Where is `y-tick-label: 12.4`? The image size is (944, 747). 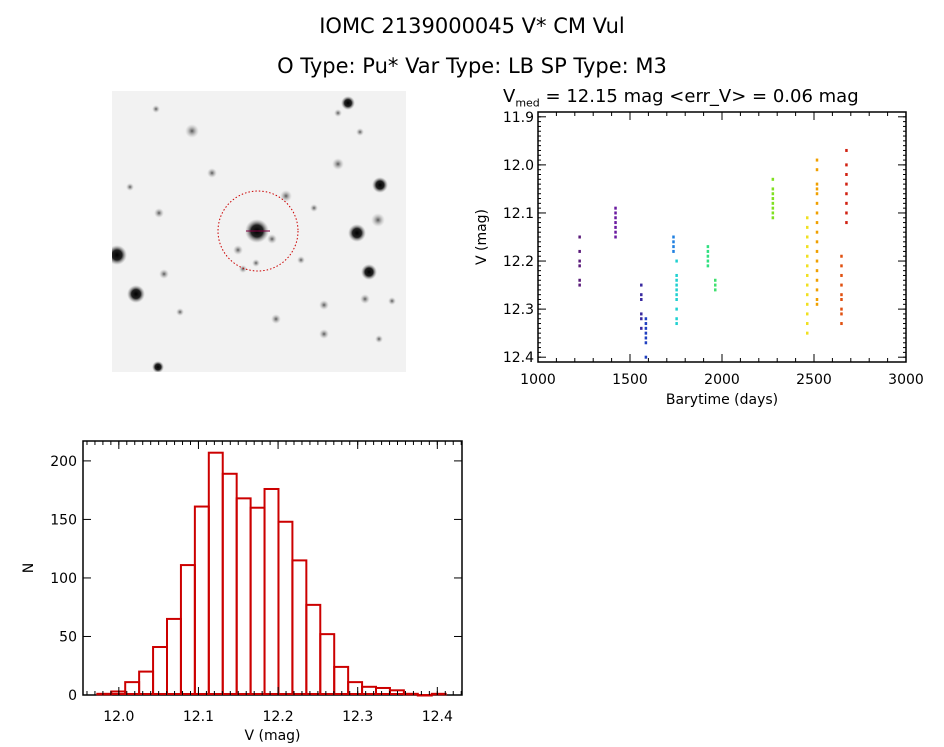
y-tick-label: 12.4 is located at coordinates (518, 358).